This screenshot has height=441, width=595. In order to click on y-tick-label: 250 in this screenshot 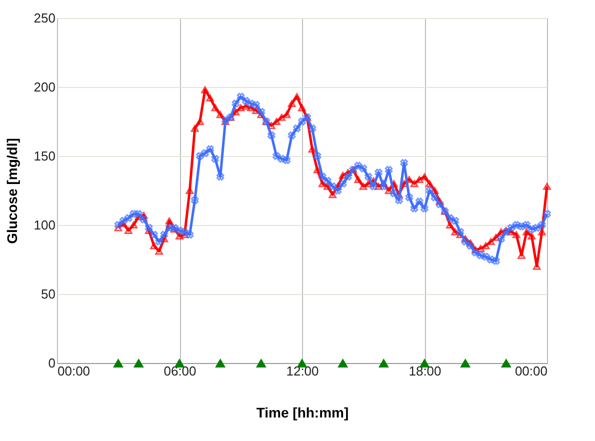, I will do `click(45, 18)`.